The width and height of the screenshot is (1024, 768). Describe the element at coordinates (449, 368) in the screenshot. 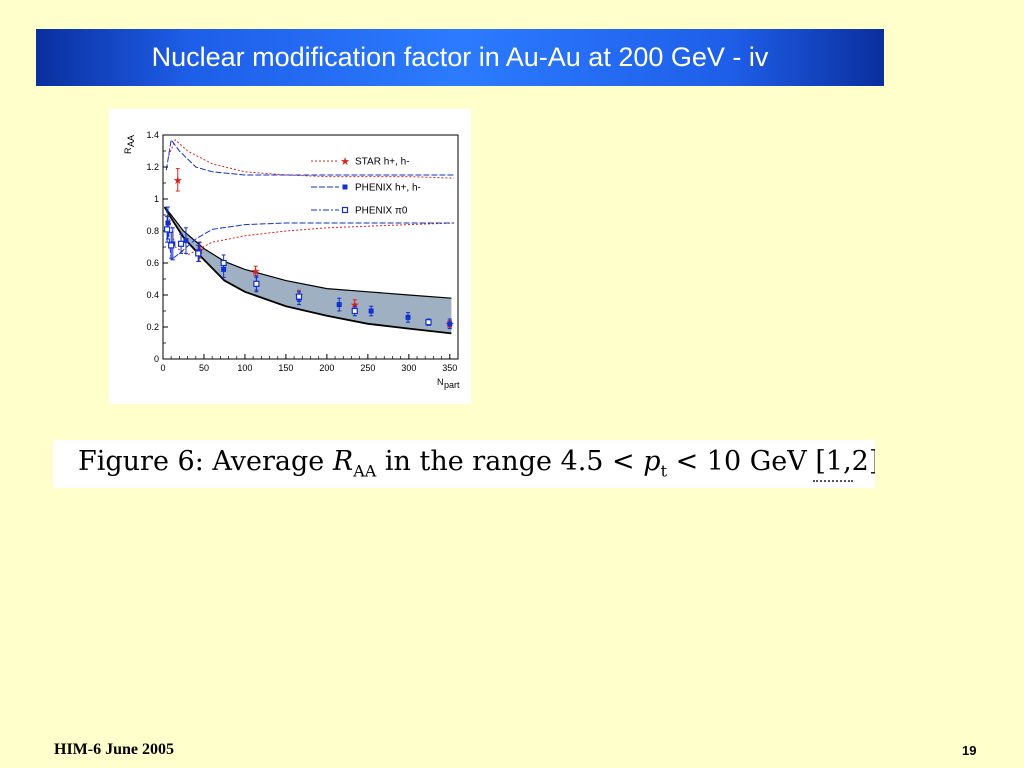

I see `x-tick-label: 350` at that location.